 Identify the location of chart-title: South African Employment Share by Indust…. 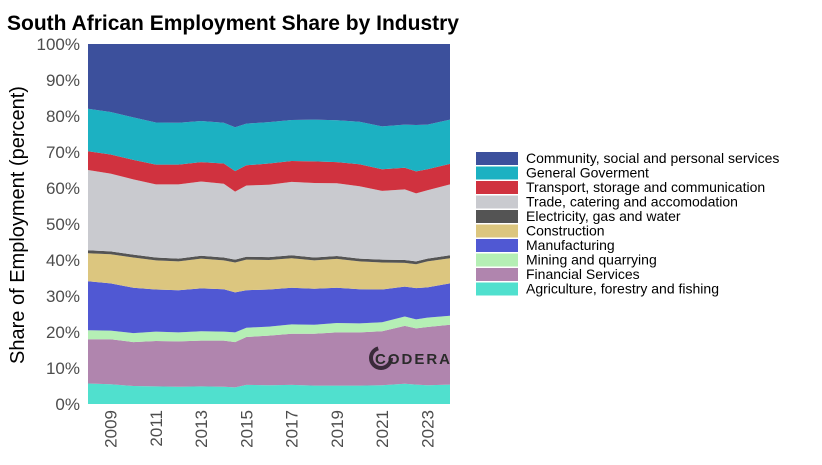
(233, 23).